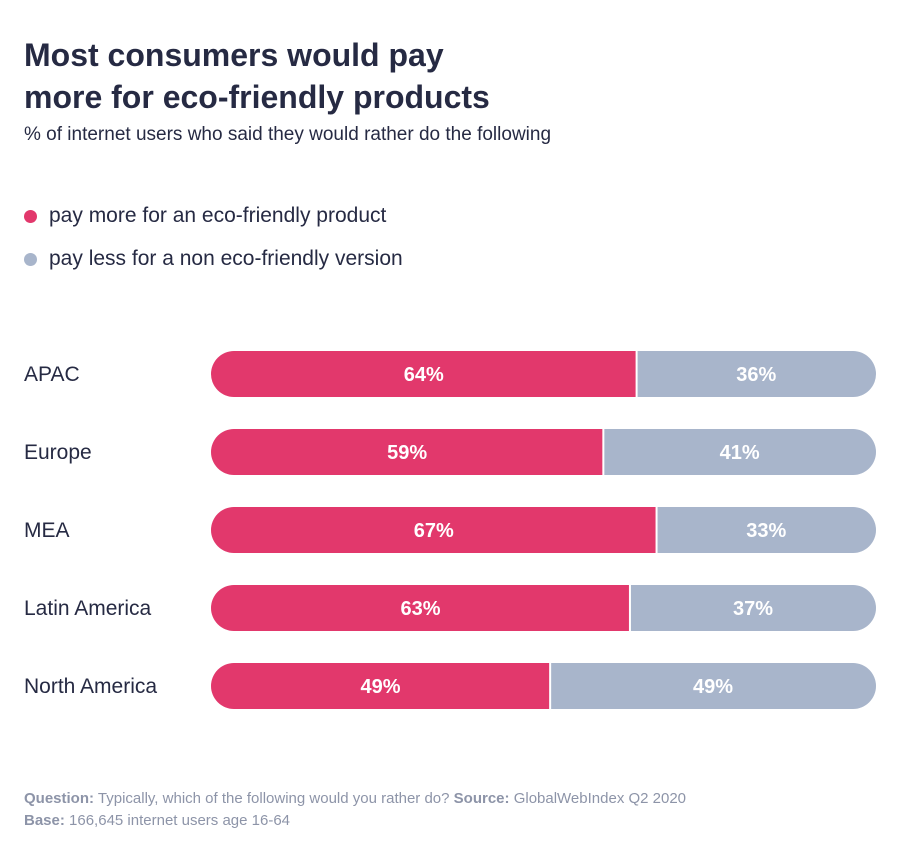  I want to click on data-label-pay-more: 63%, so click(420, 609).